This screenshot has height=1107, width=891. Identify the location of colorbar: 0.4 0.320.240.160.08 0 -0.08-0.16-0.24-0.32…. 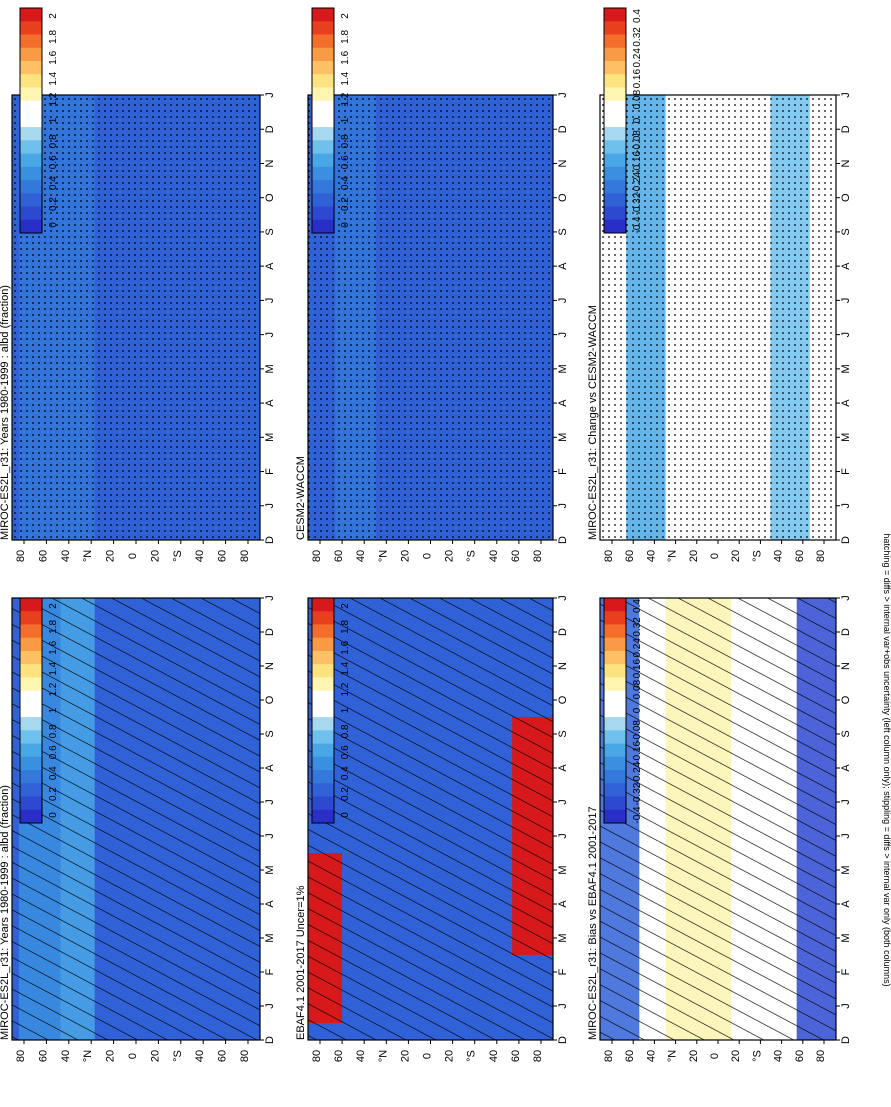
(623, 710).